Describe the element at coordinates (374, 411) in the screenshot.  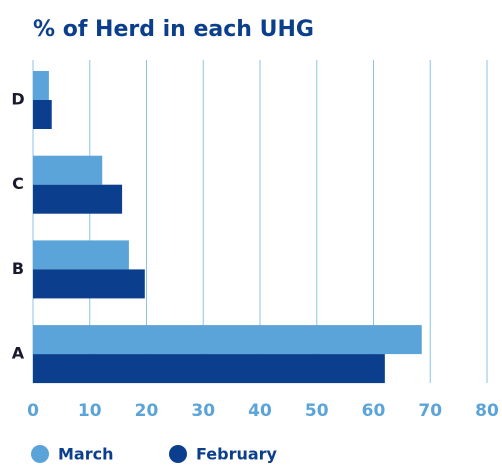
I see `x-tick-label: 60` at that location.